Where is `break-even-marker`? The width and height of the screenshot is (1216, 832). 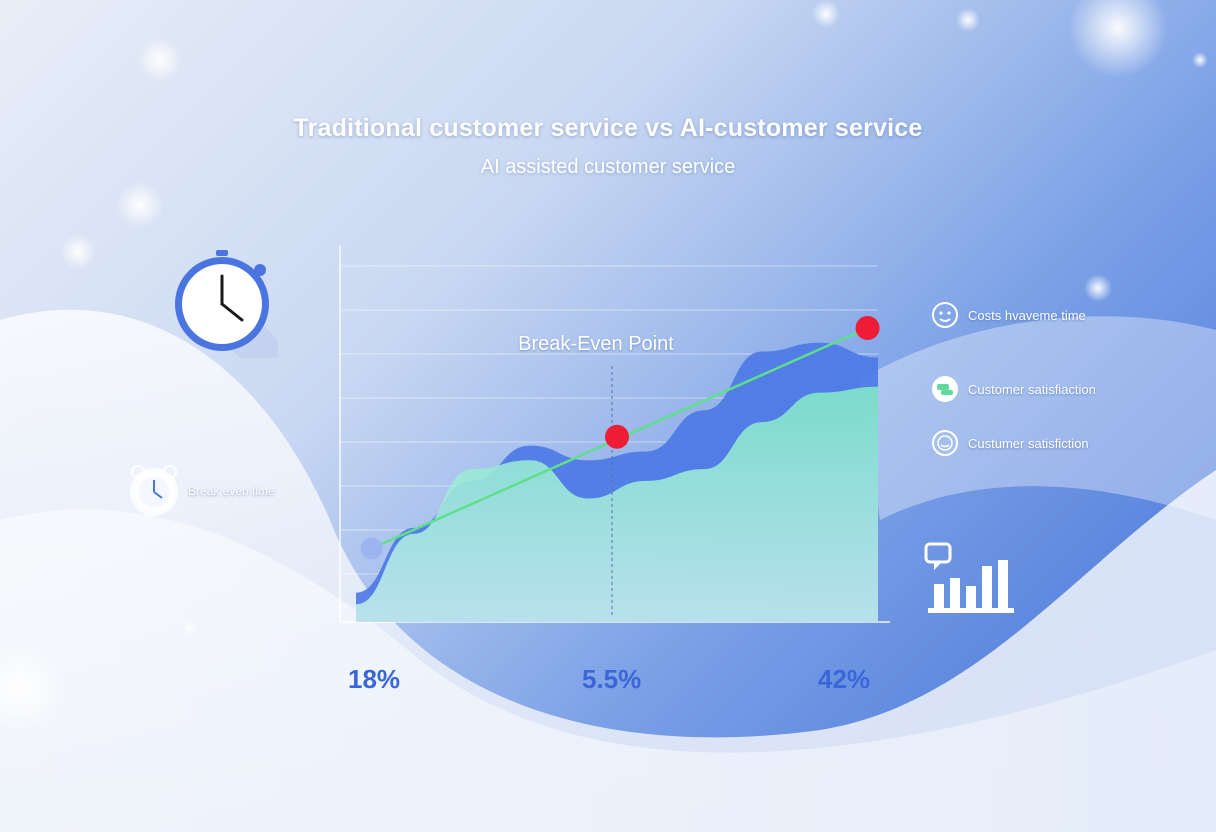 break-even-marker is located at coordinates (617, 436).